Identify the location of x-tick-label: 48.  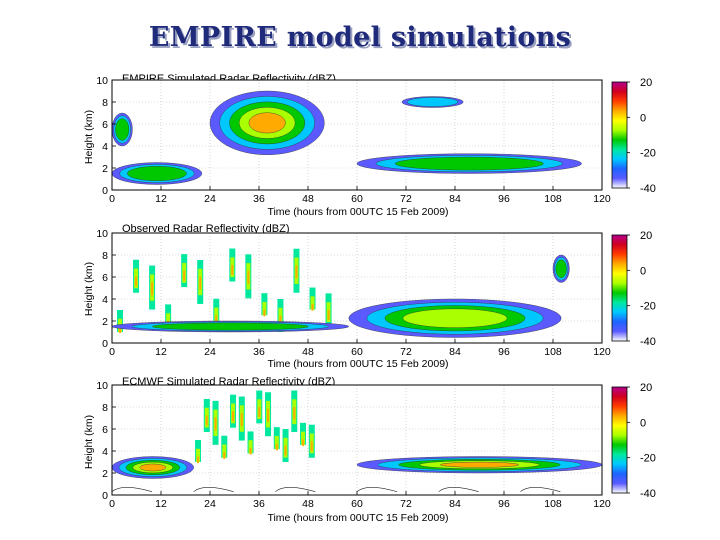
(308, 199).